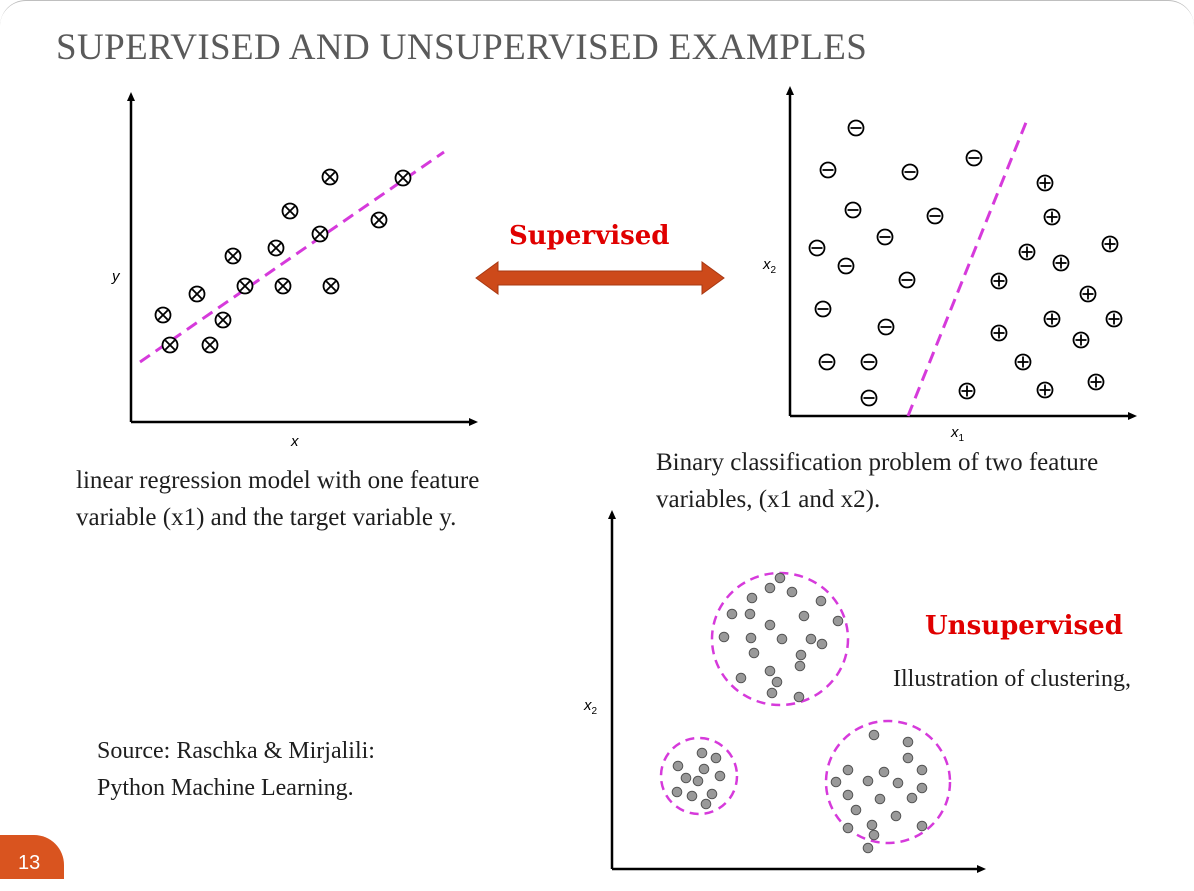 Image resolution: width=1194 pixels, height=891 pixels. What do you see at coordinates (967, 268) in the screenshot?
I see `decision-boundary` at bounding box center [967, 268].